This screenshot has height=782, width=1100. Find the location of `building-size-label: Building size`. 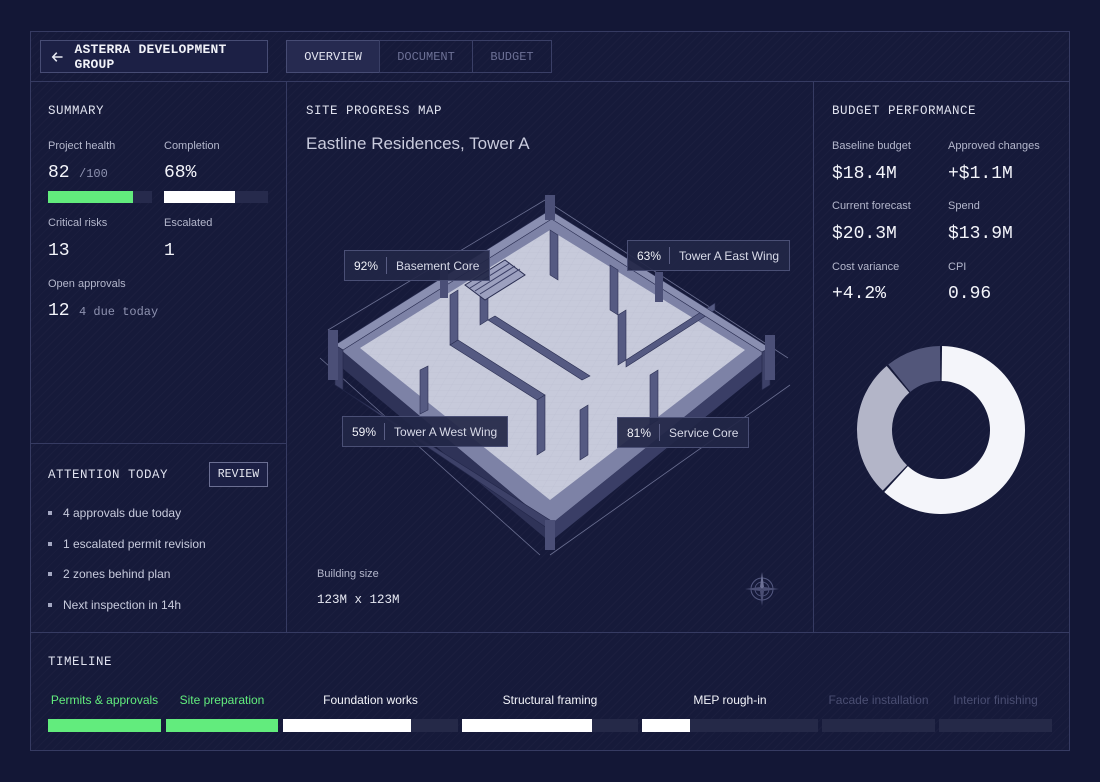

building-size-label: Building size is located at coordinates (348, 574).